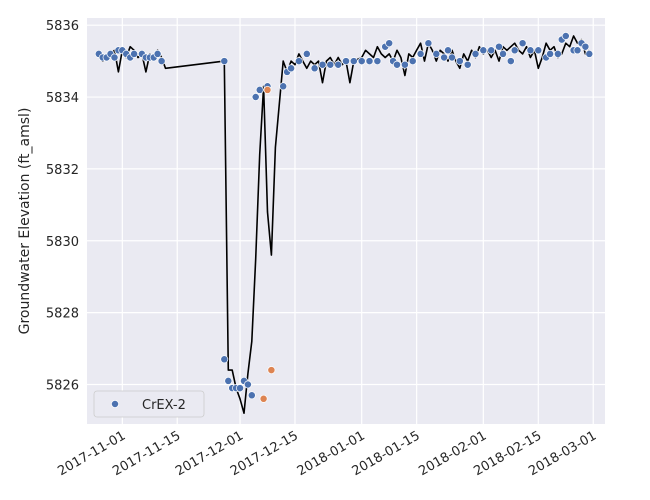  What do you see at coordinates (62, 385) in the screenshot?
I see `y-tick-label: 5826` at bounding box center [62, 385].